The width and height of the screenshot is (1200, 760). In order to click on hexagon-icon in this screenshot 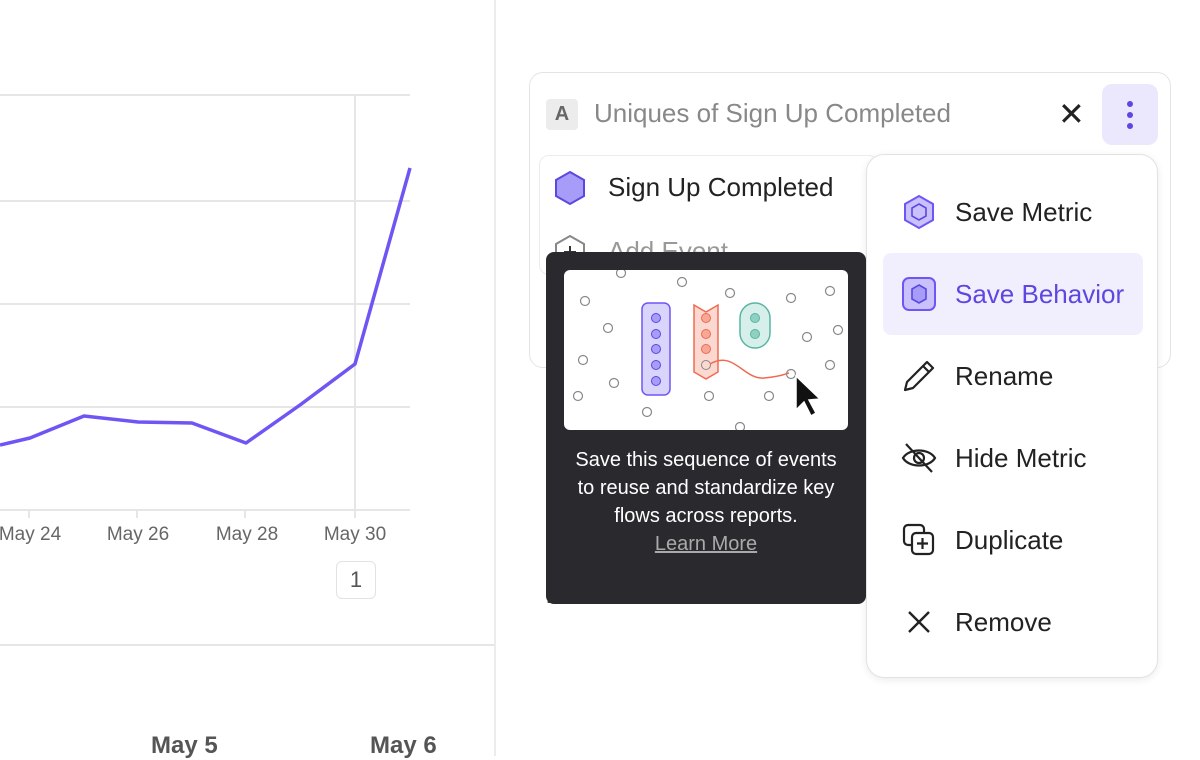, I will do `click(919, 212)`.